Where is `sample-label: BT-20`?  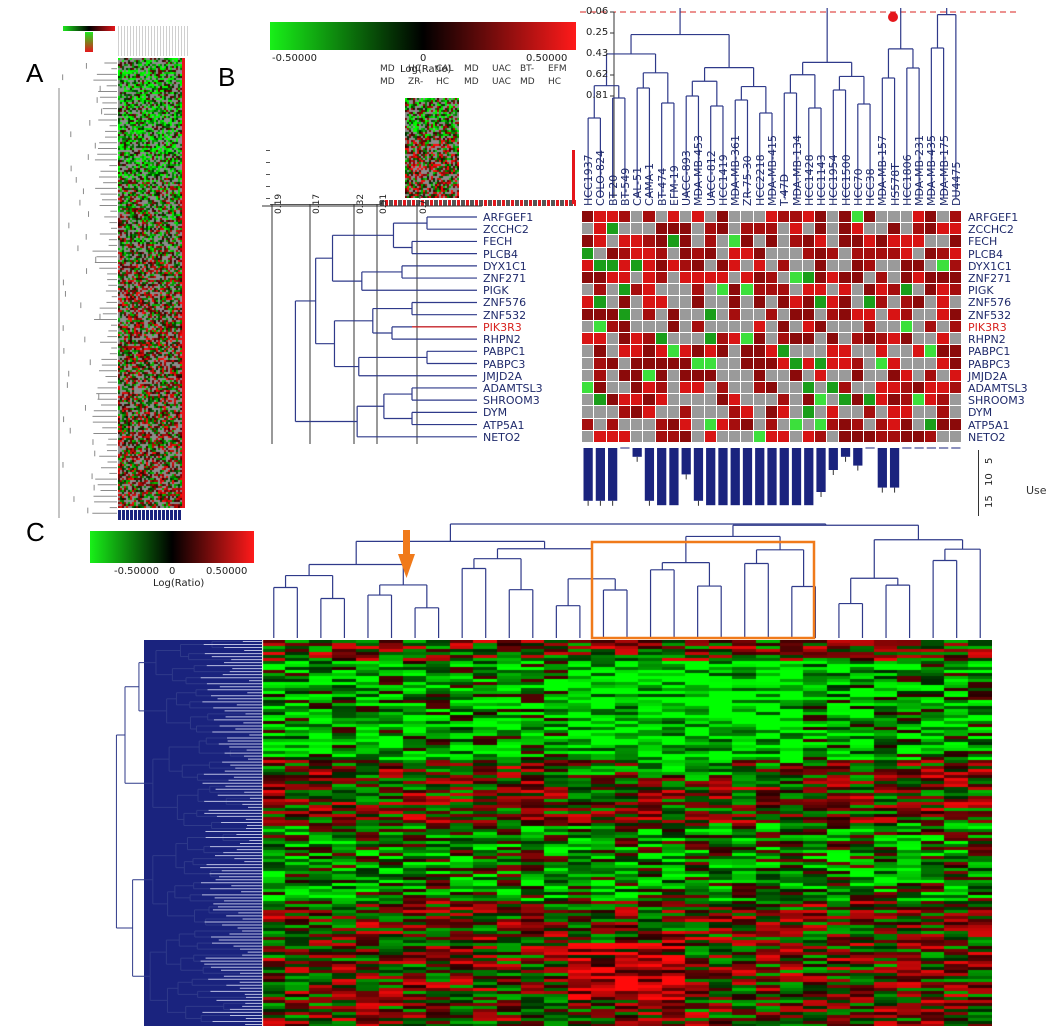 sample-label: BT-20 is located at coordinates (613, 190).